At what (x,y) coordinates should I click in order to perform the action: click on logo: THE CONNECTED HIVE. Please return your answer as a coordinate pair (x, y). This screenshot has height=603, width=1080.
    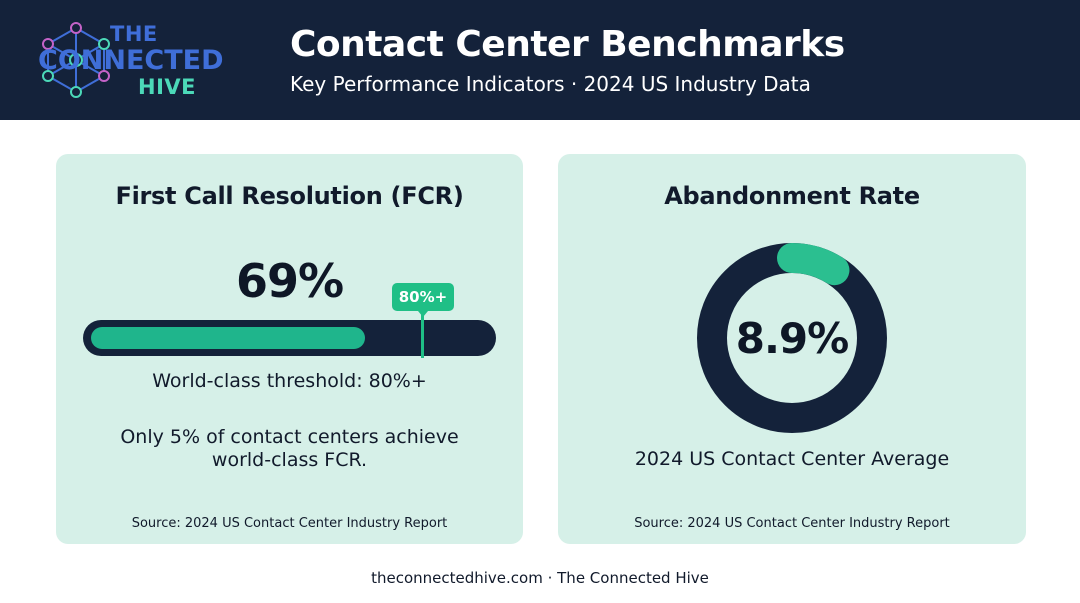
    Looking at the image, I should click on (144, 60).